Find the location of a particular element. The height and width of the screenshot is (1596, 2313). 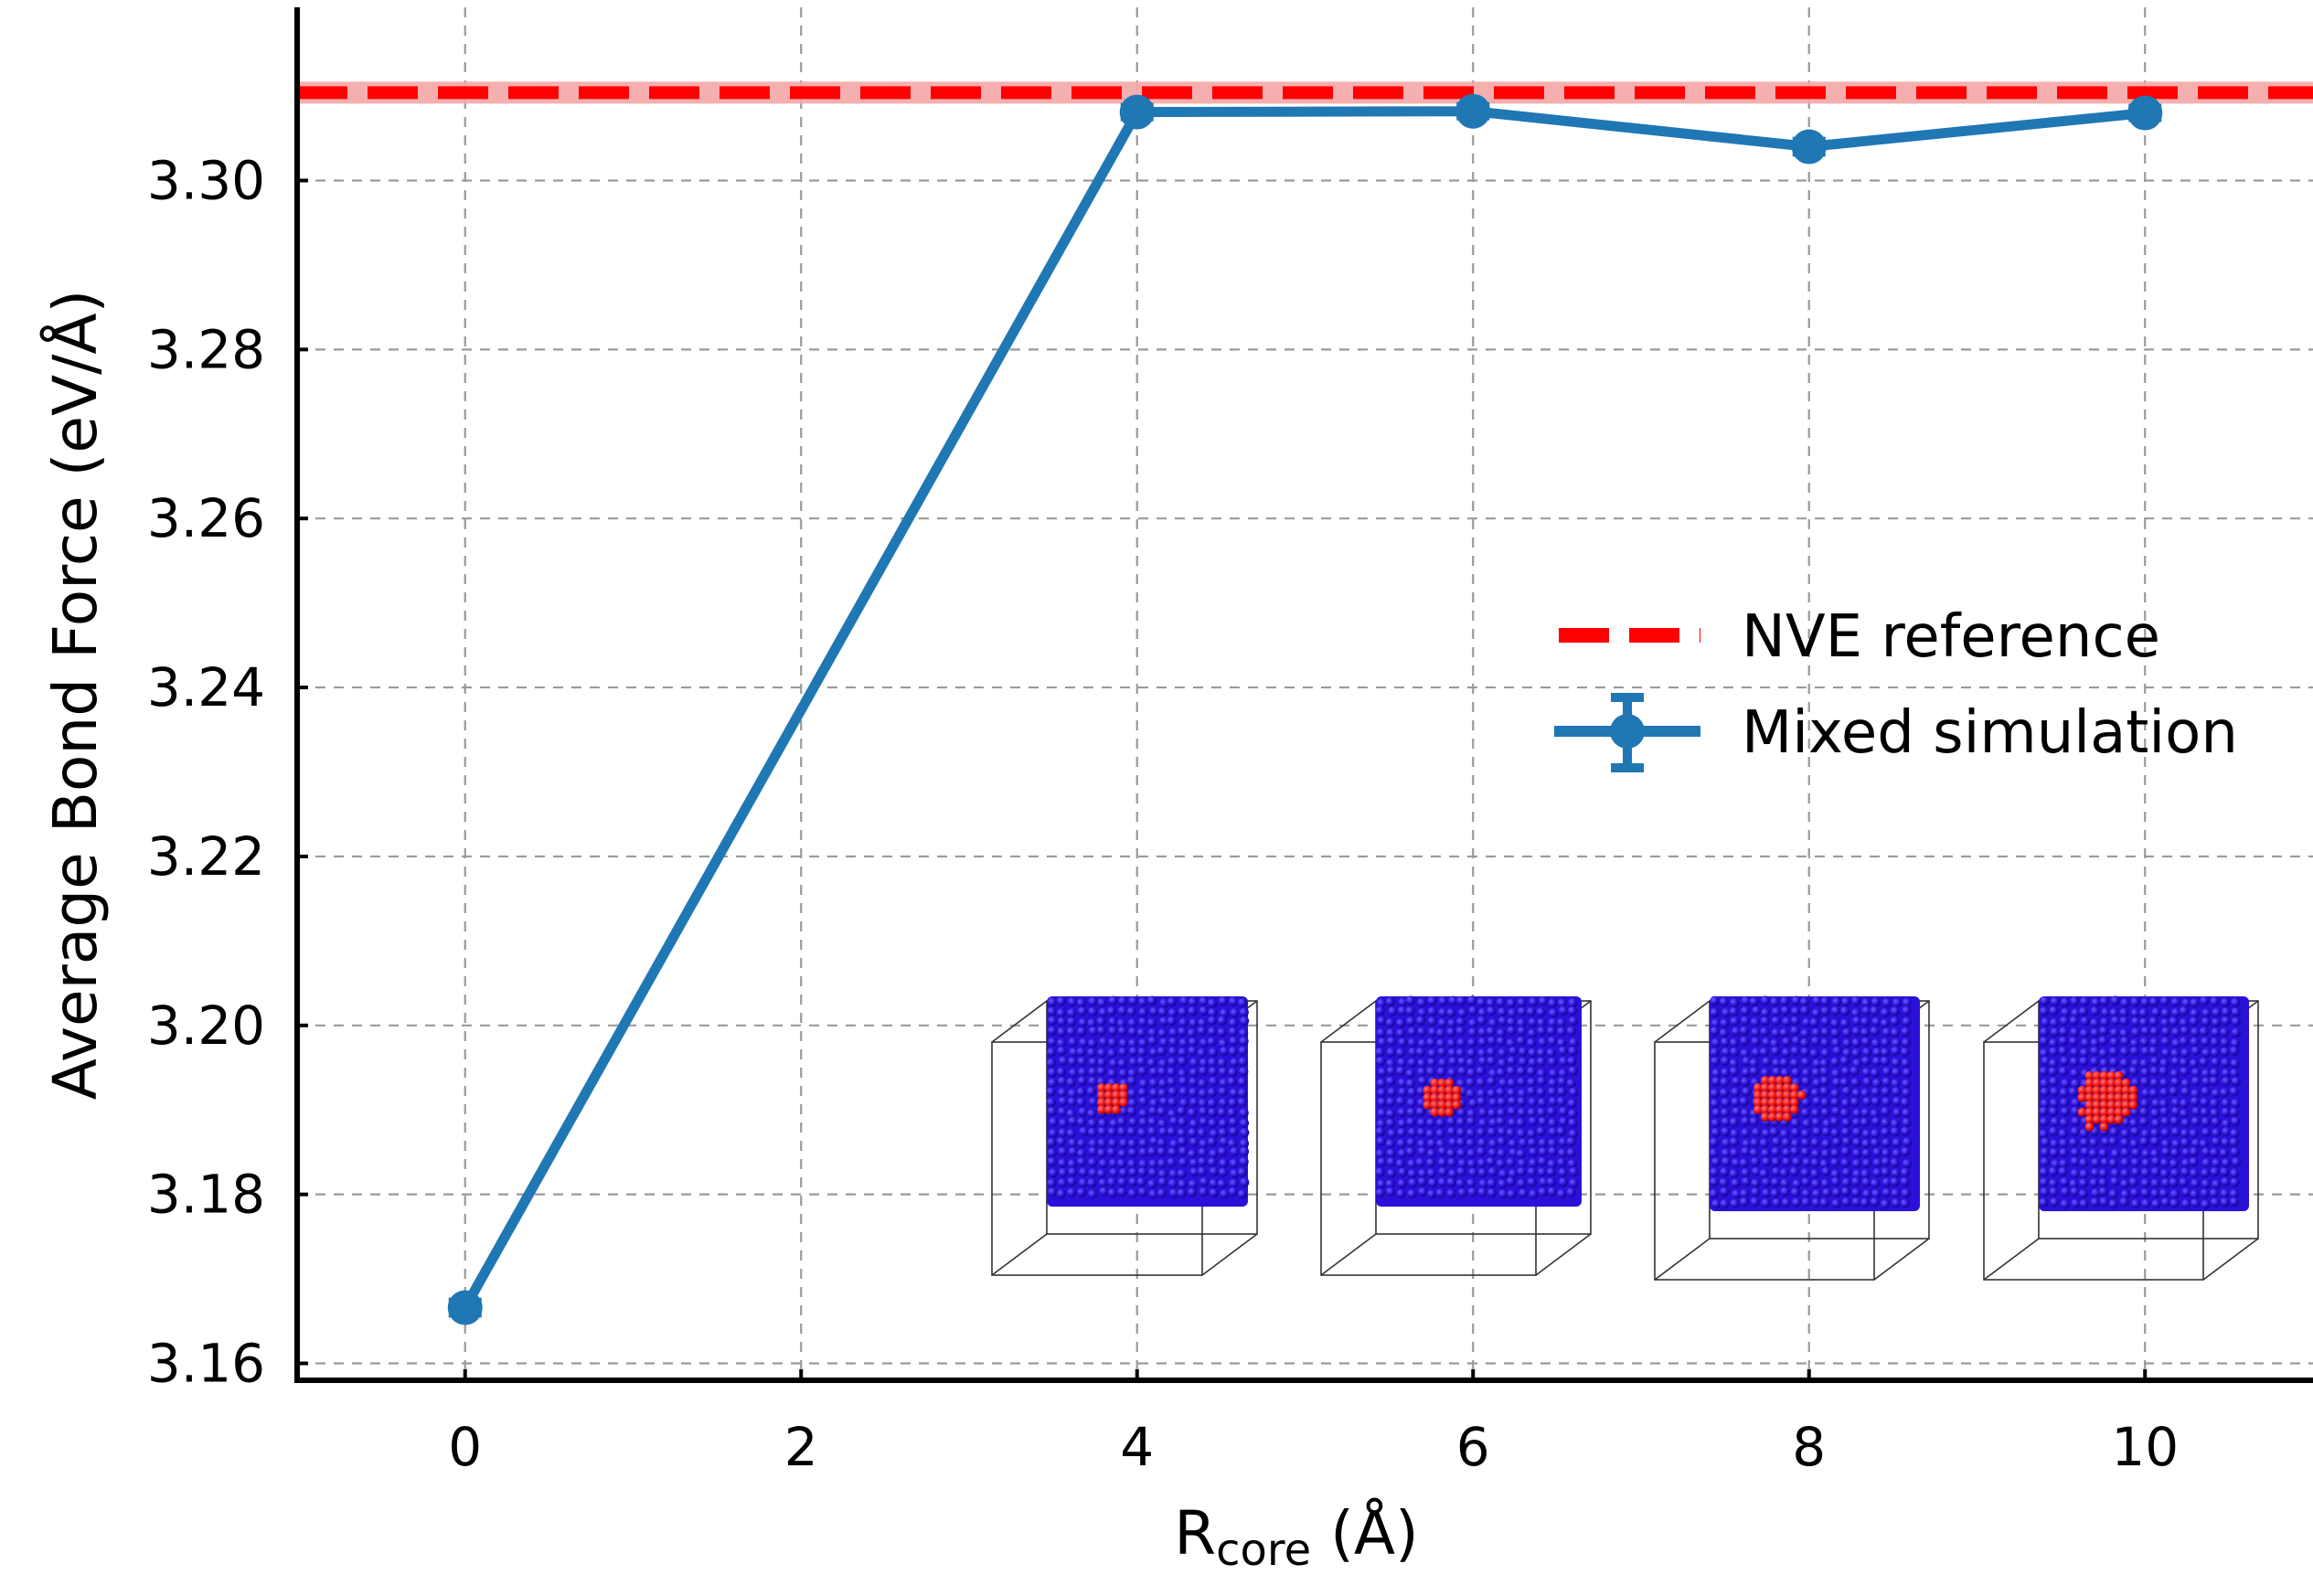

x-tick-label-1: 2 is located at coordinates (801, 1447).